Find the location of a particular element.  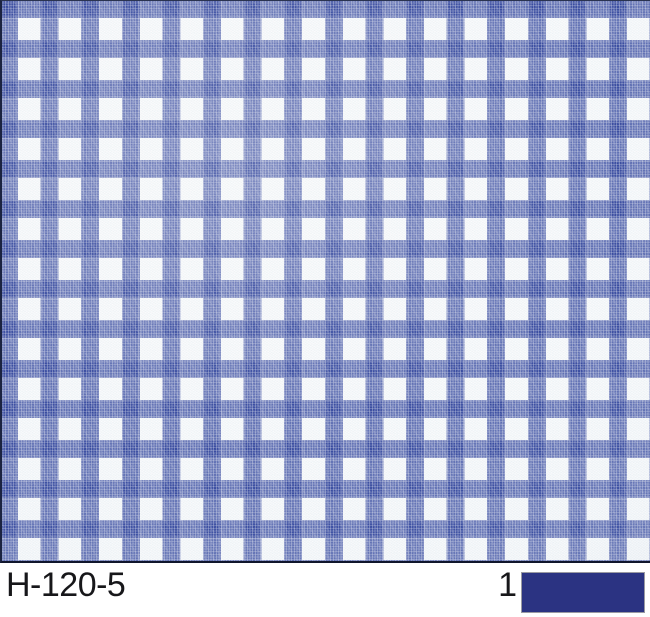

colorway-number-label: 1 is located at coordinates (507, 585).